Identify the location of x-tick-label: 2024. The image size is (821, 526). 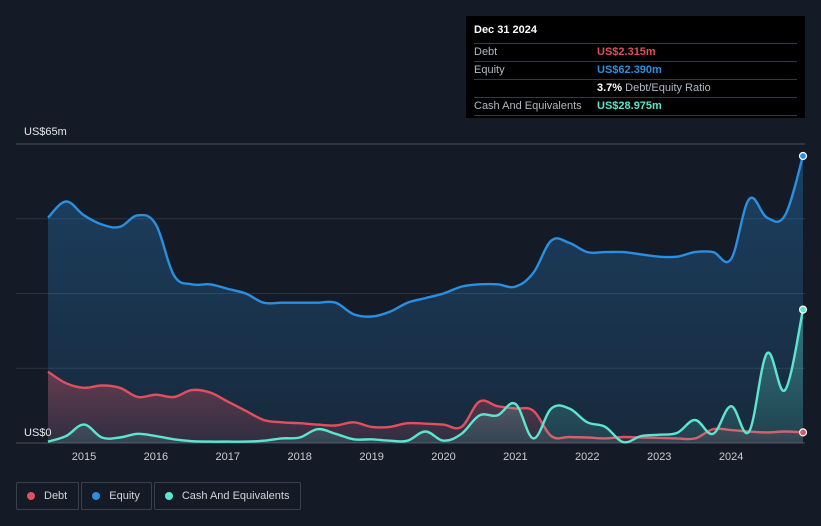
(731, 457).